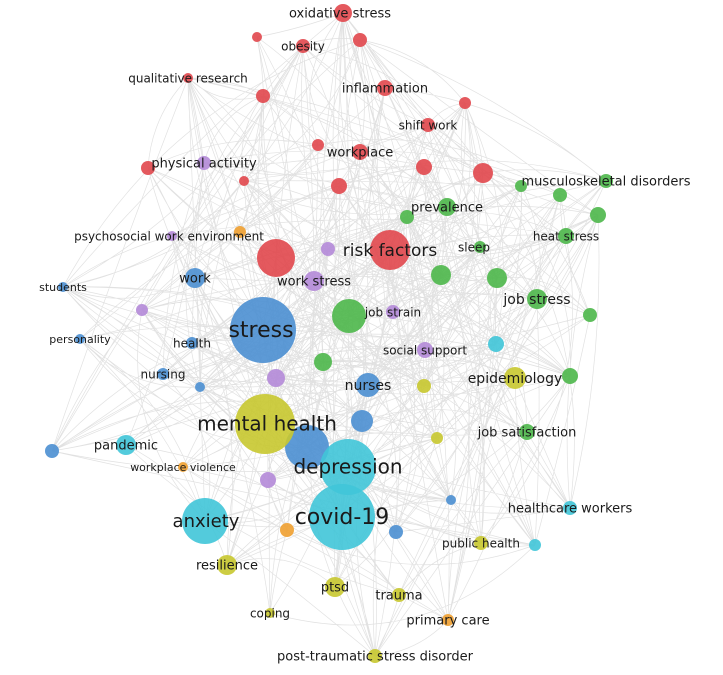 The width and height of the screenshot is (723, 675). I want to click on node-label: prevalence, so click(447, 208).